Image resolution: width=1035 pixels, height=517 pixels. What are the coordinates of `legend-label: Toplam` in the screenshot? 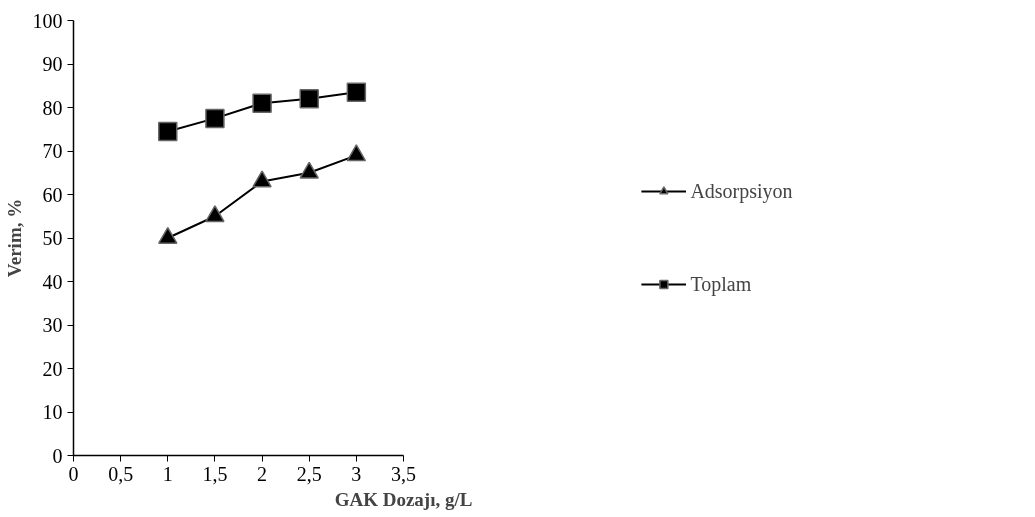 It's located at (721, 284).